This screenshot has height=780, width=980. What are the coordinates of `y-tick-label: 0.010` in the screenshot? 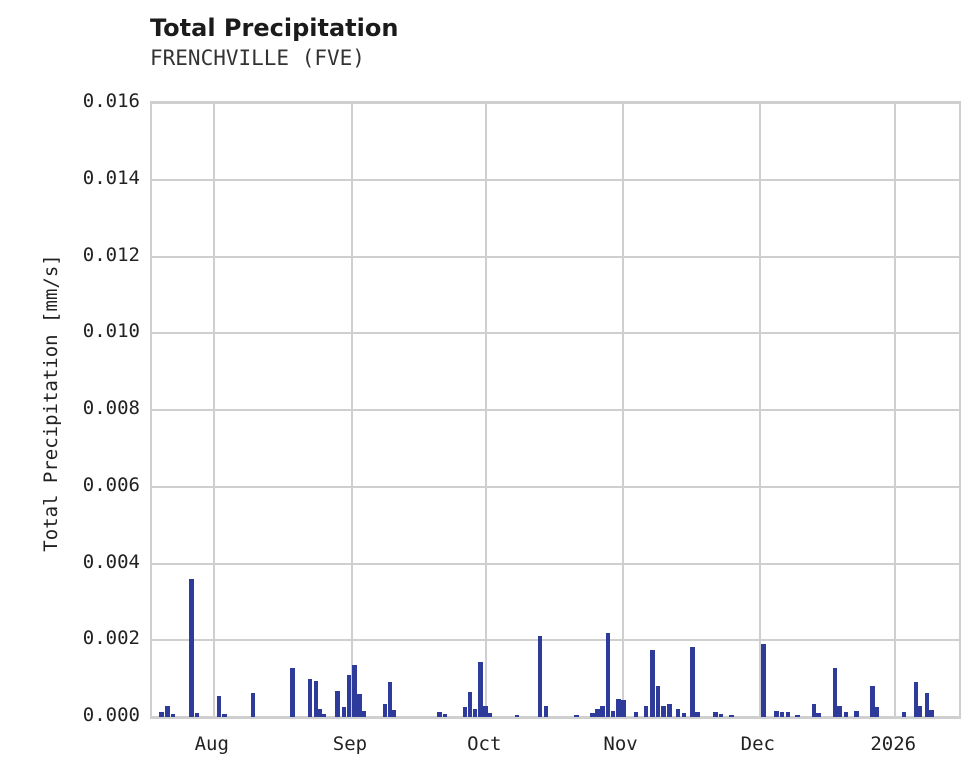 It's located at (111, 331).